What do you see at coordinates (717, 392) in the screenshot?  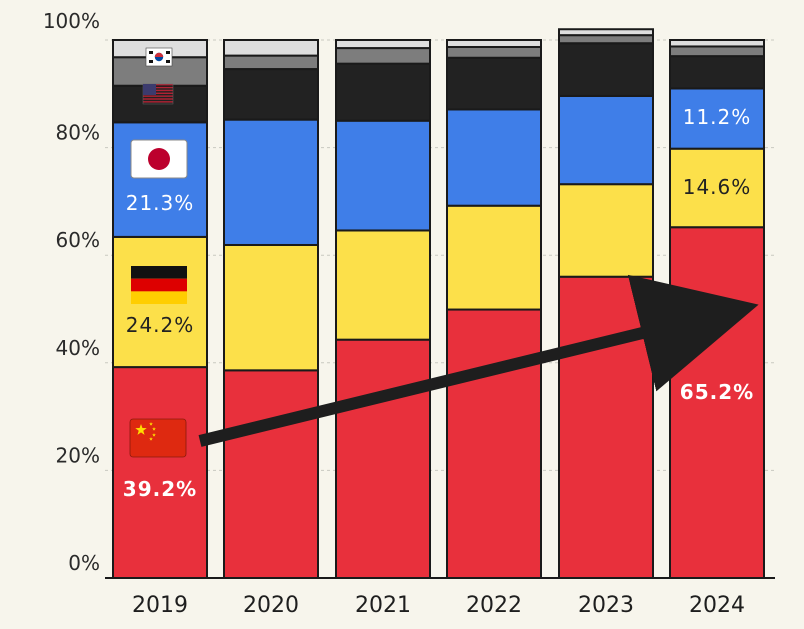 I see `data-label-china-2024: 65.2%` at bounding box center [717, 392].